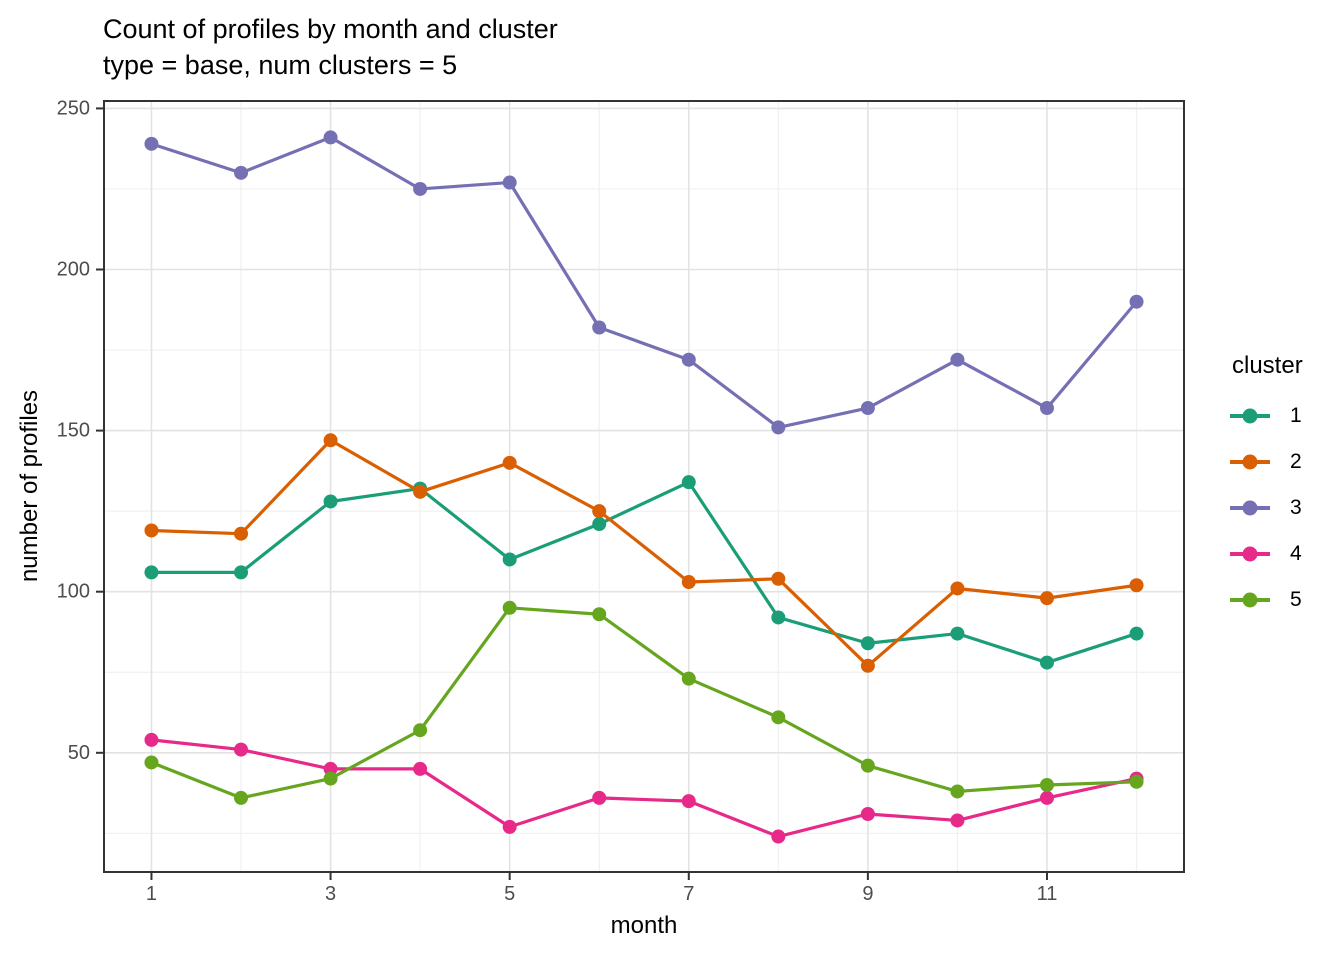  I want to click on legend-item-5: 5, so click(1286, 600).